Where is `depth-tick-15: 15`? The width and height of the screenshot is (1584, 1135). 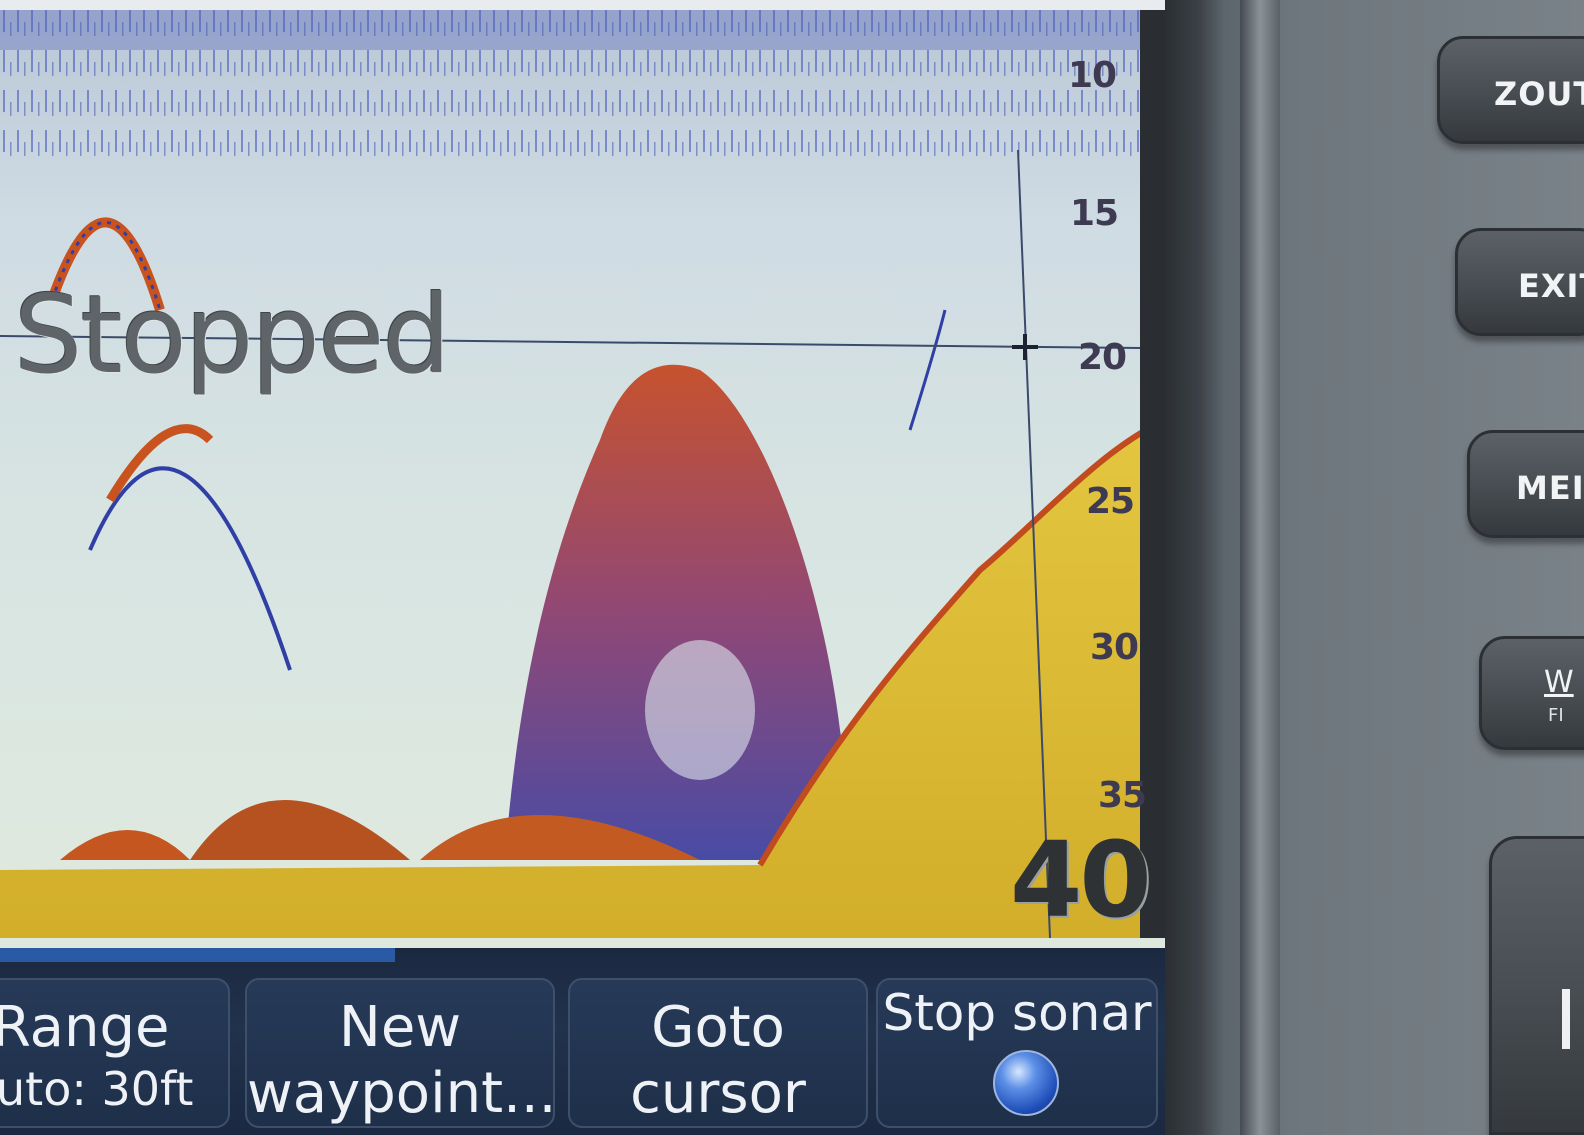
depth-tick-15: 15 is located at coordinates (1094, 213).